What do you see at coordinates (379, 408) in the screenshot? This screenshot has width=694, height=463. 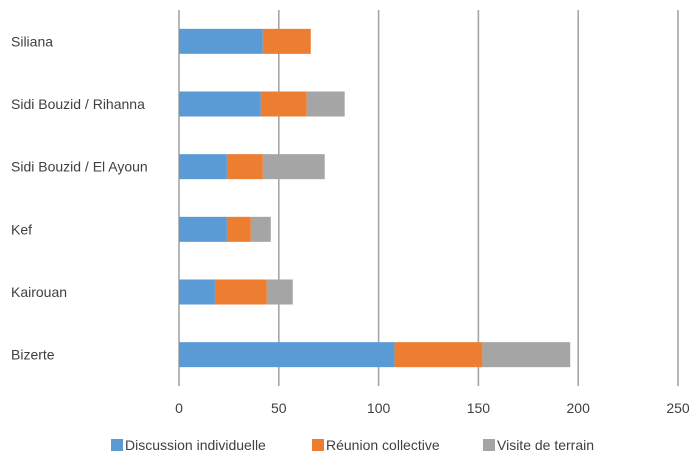 I see `x-tick-label-100: 100` at bounding box center [379, 408].